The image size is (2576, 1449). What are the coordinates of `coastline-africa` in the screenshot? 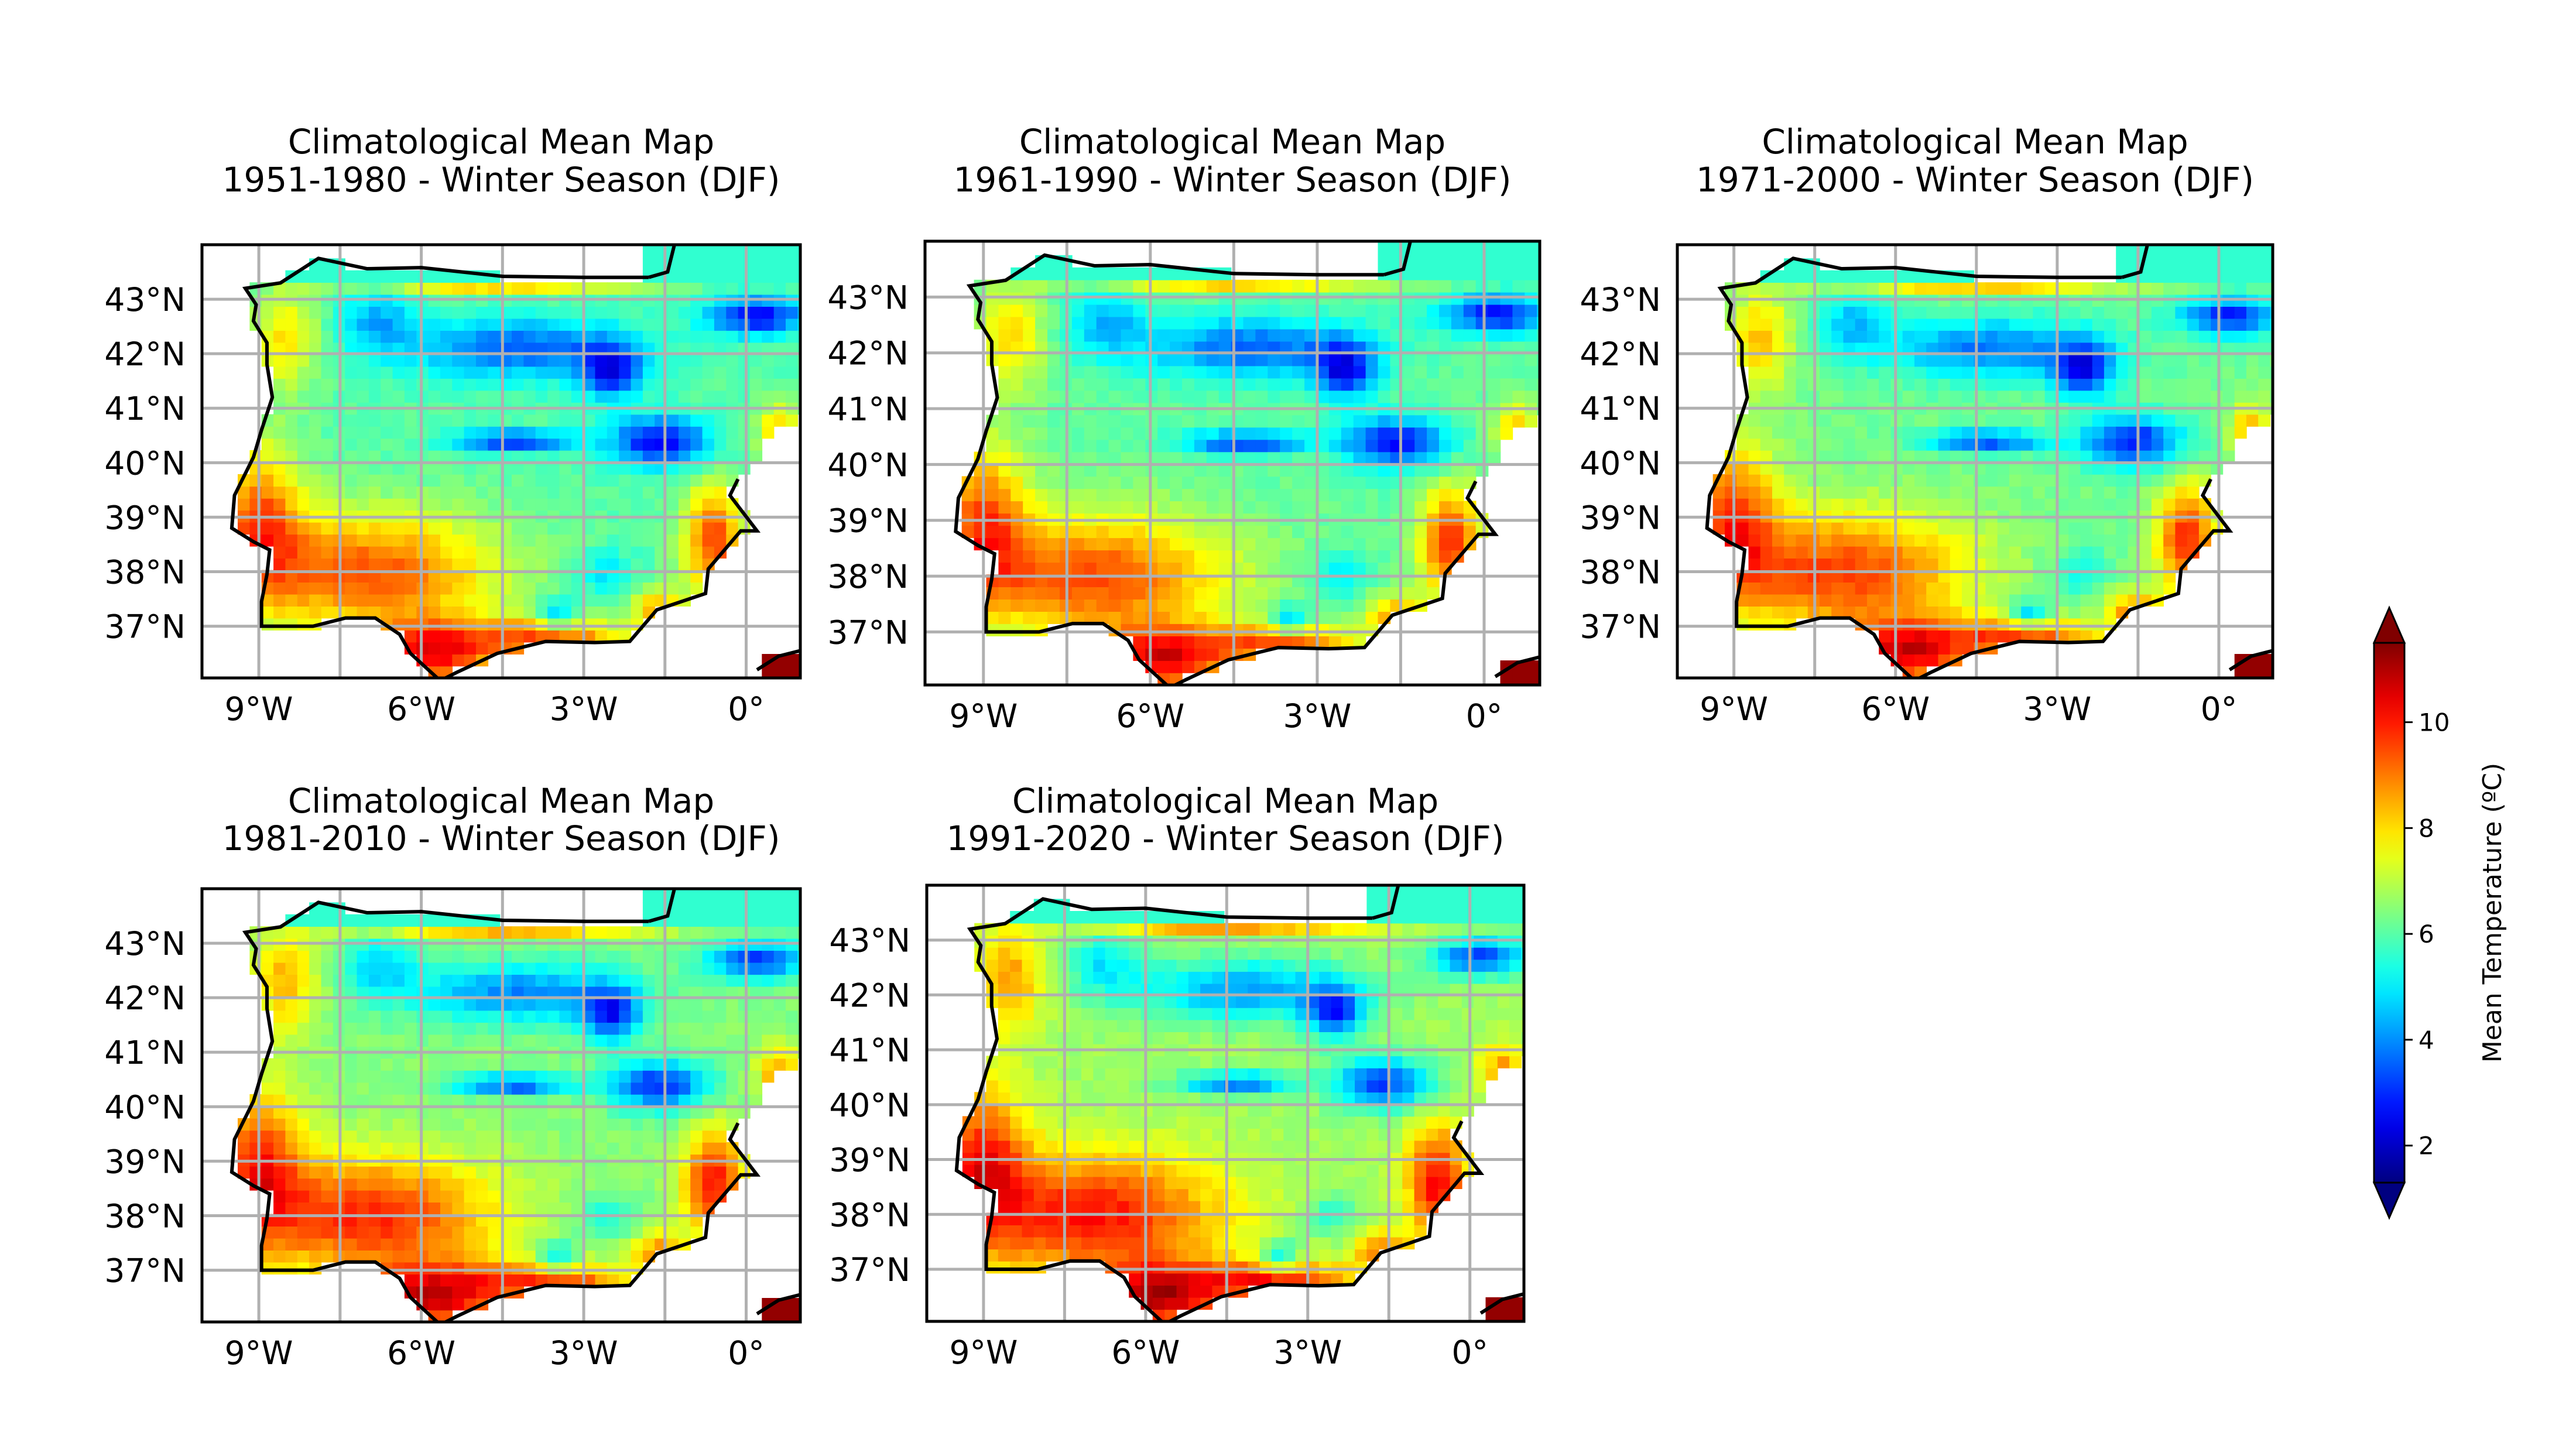 It's located at (1517, 667).